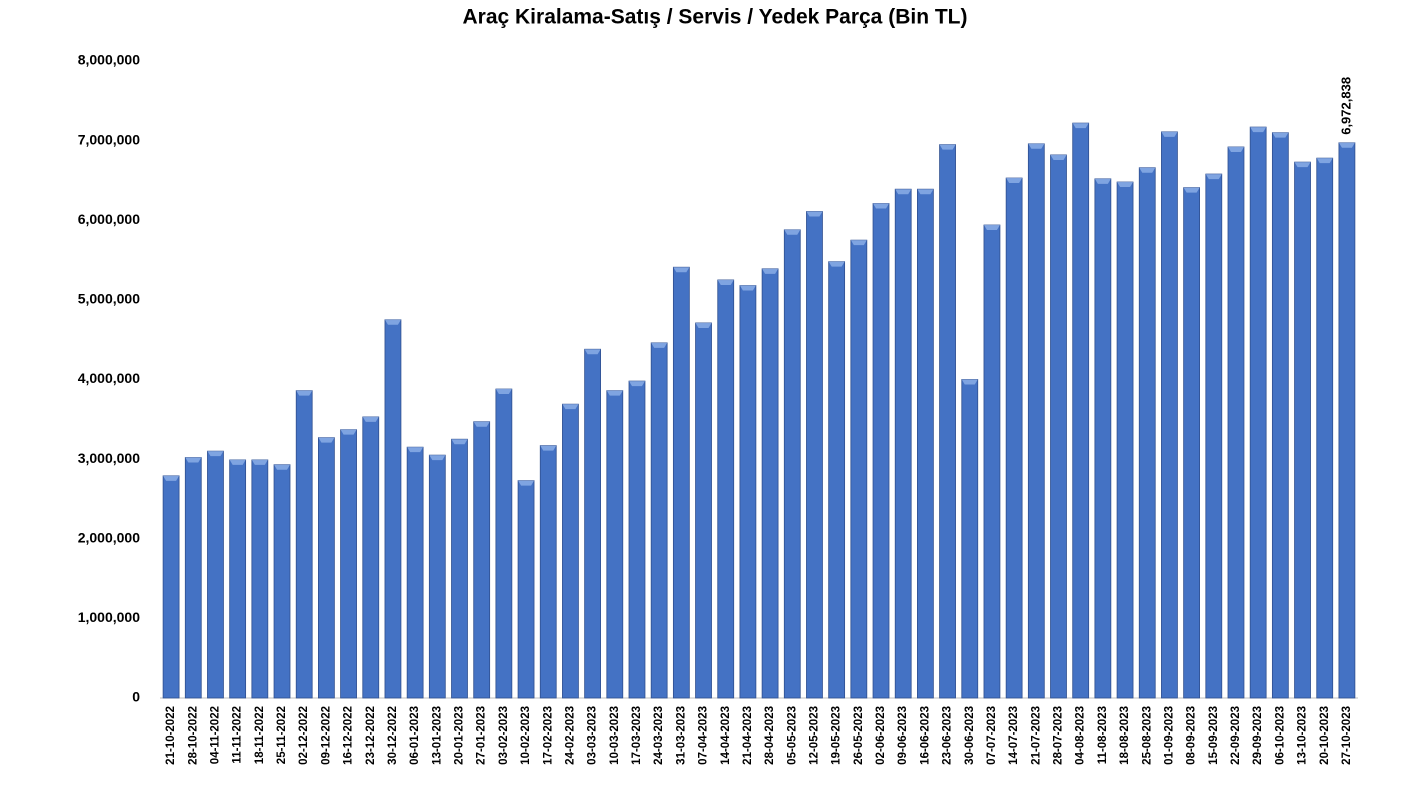  I want to click on x-tick-label: 21-10-2022, so click(171, 735).